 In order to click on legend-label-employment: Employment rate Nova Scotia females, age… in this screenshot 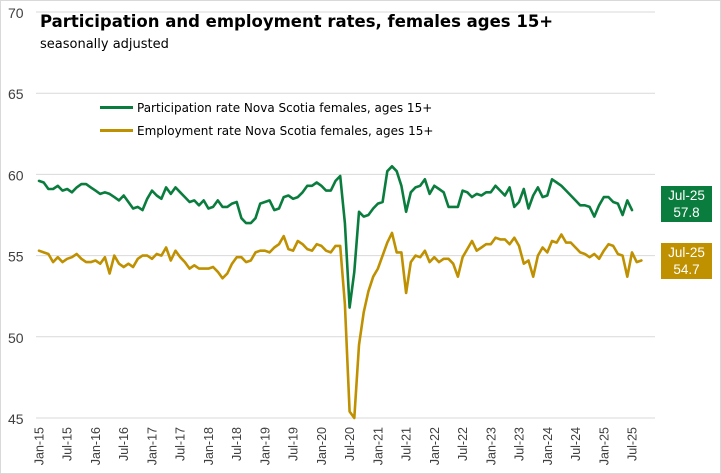, I will do `click(285, 130)`.